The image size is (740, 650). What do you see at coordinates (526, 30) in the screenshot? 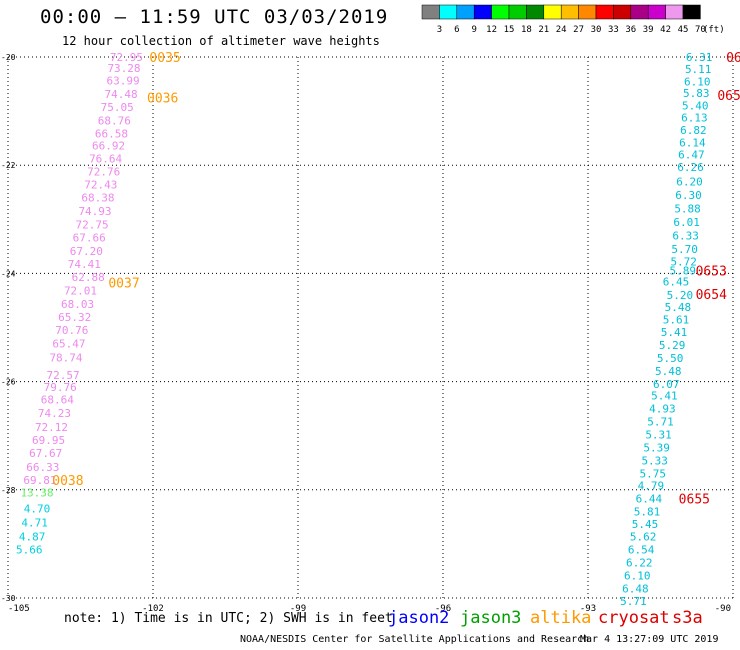
I see `scale-label: 18` at bounding box center [526, 30].